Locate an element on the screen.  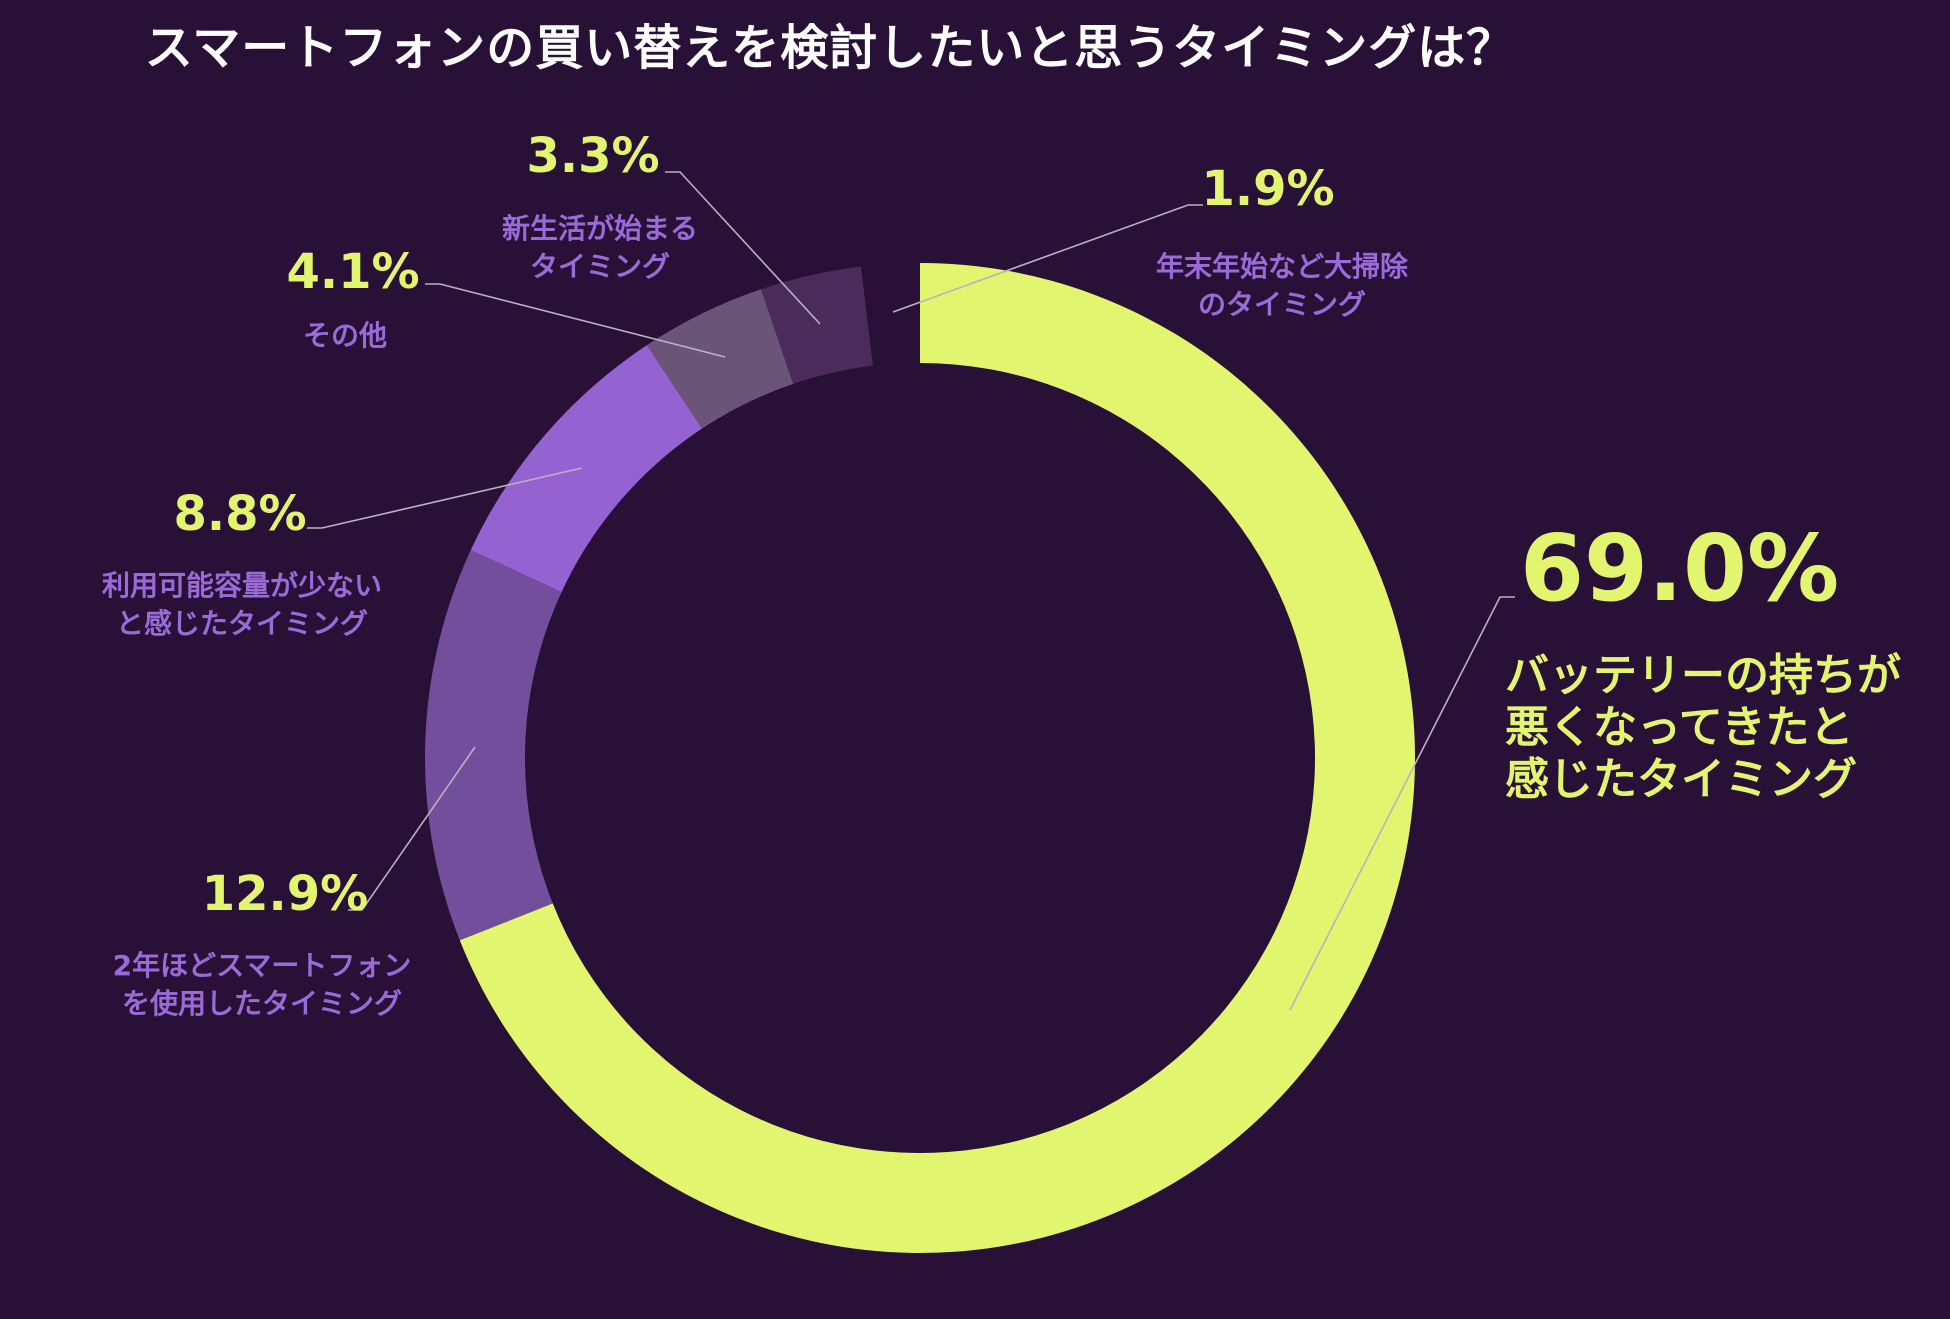
category-label-2-line-1: と感じたタイミング is located at coordinates (242, 623).